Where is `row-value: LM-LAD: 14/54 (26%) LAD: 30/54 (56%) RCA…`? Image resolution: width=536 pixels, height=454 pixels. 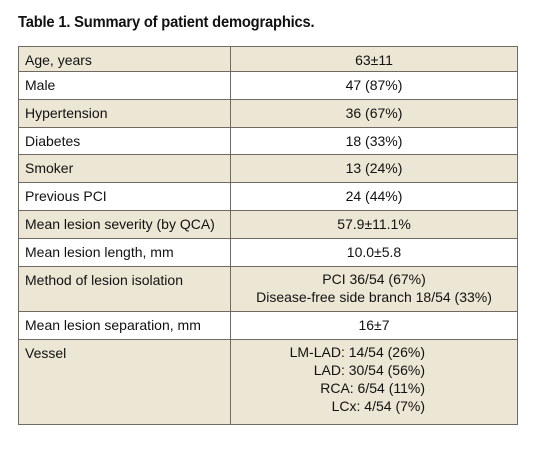
row-value: LM-LAD: 14/54 (26%) LAD: 30/54 (56%) RCA… is located at coordinates (374, 382).